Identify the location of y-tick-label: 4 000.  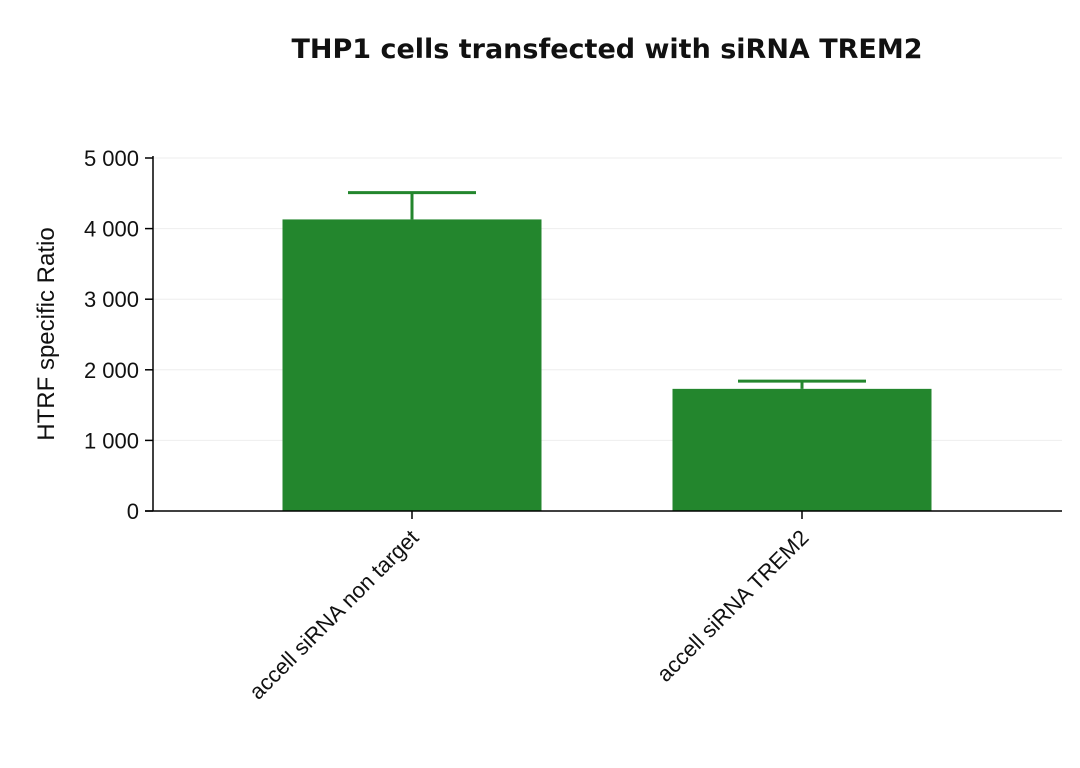
(111, 229).